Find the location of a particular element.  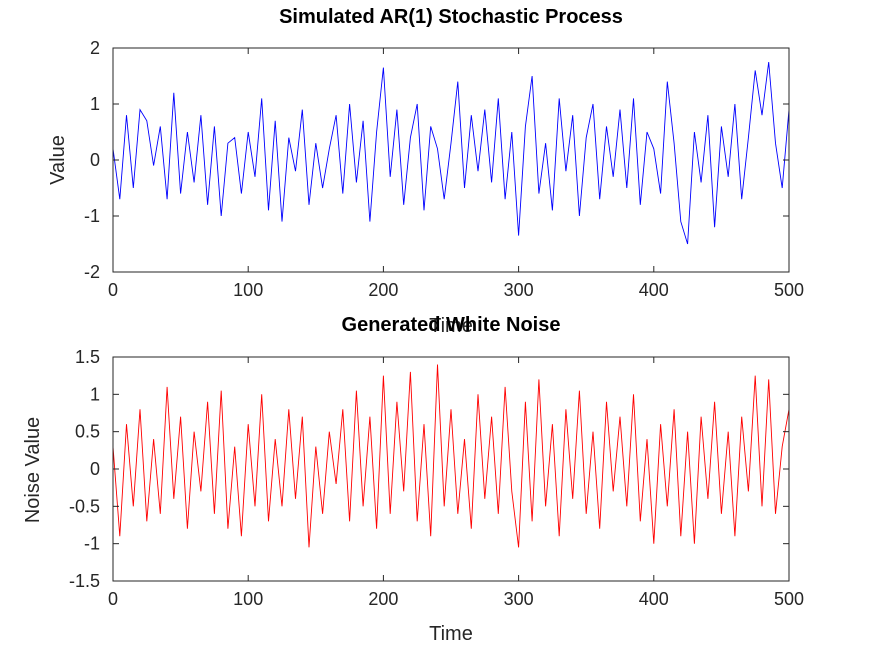

y-tick-label: -1.5 is located at coordinates (84, 581).